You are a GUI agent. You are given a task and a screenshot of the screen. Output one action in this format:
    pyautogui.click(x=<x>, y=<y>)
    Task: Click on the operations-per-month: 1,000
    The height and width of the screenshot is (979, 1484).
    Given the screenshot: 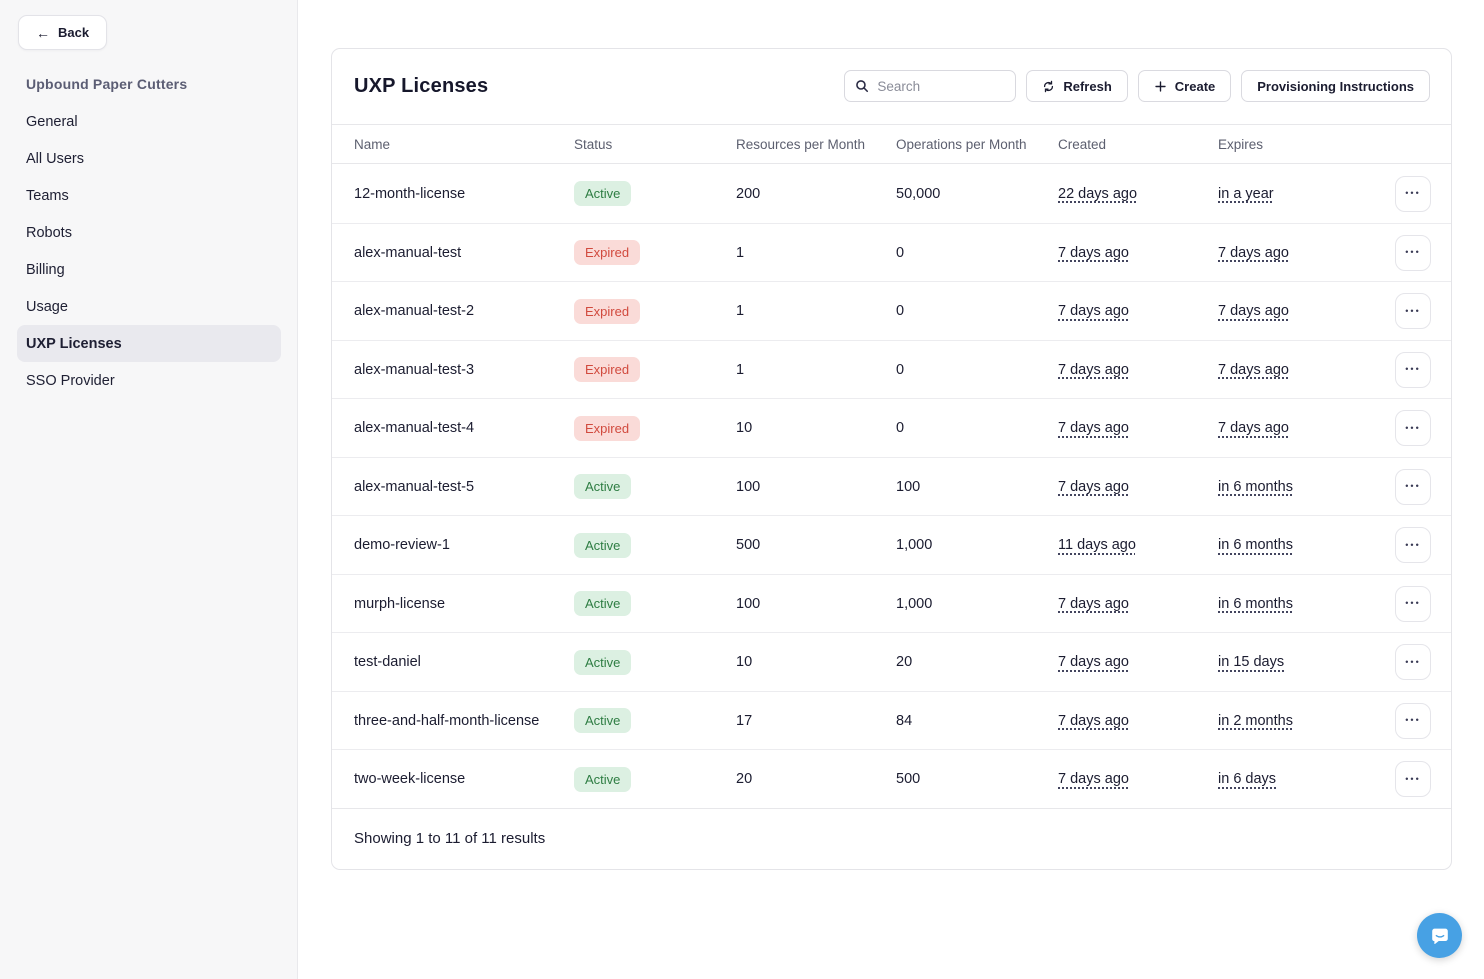 What is the action you would take?
    pyautogui.click(x=914, y=603)
    